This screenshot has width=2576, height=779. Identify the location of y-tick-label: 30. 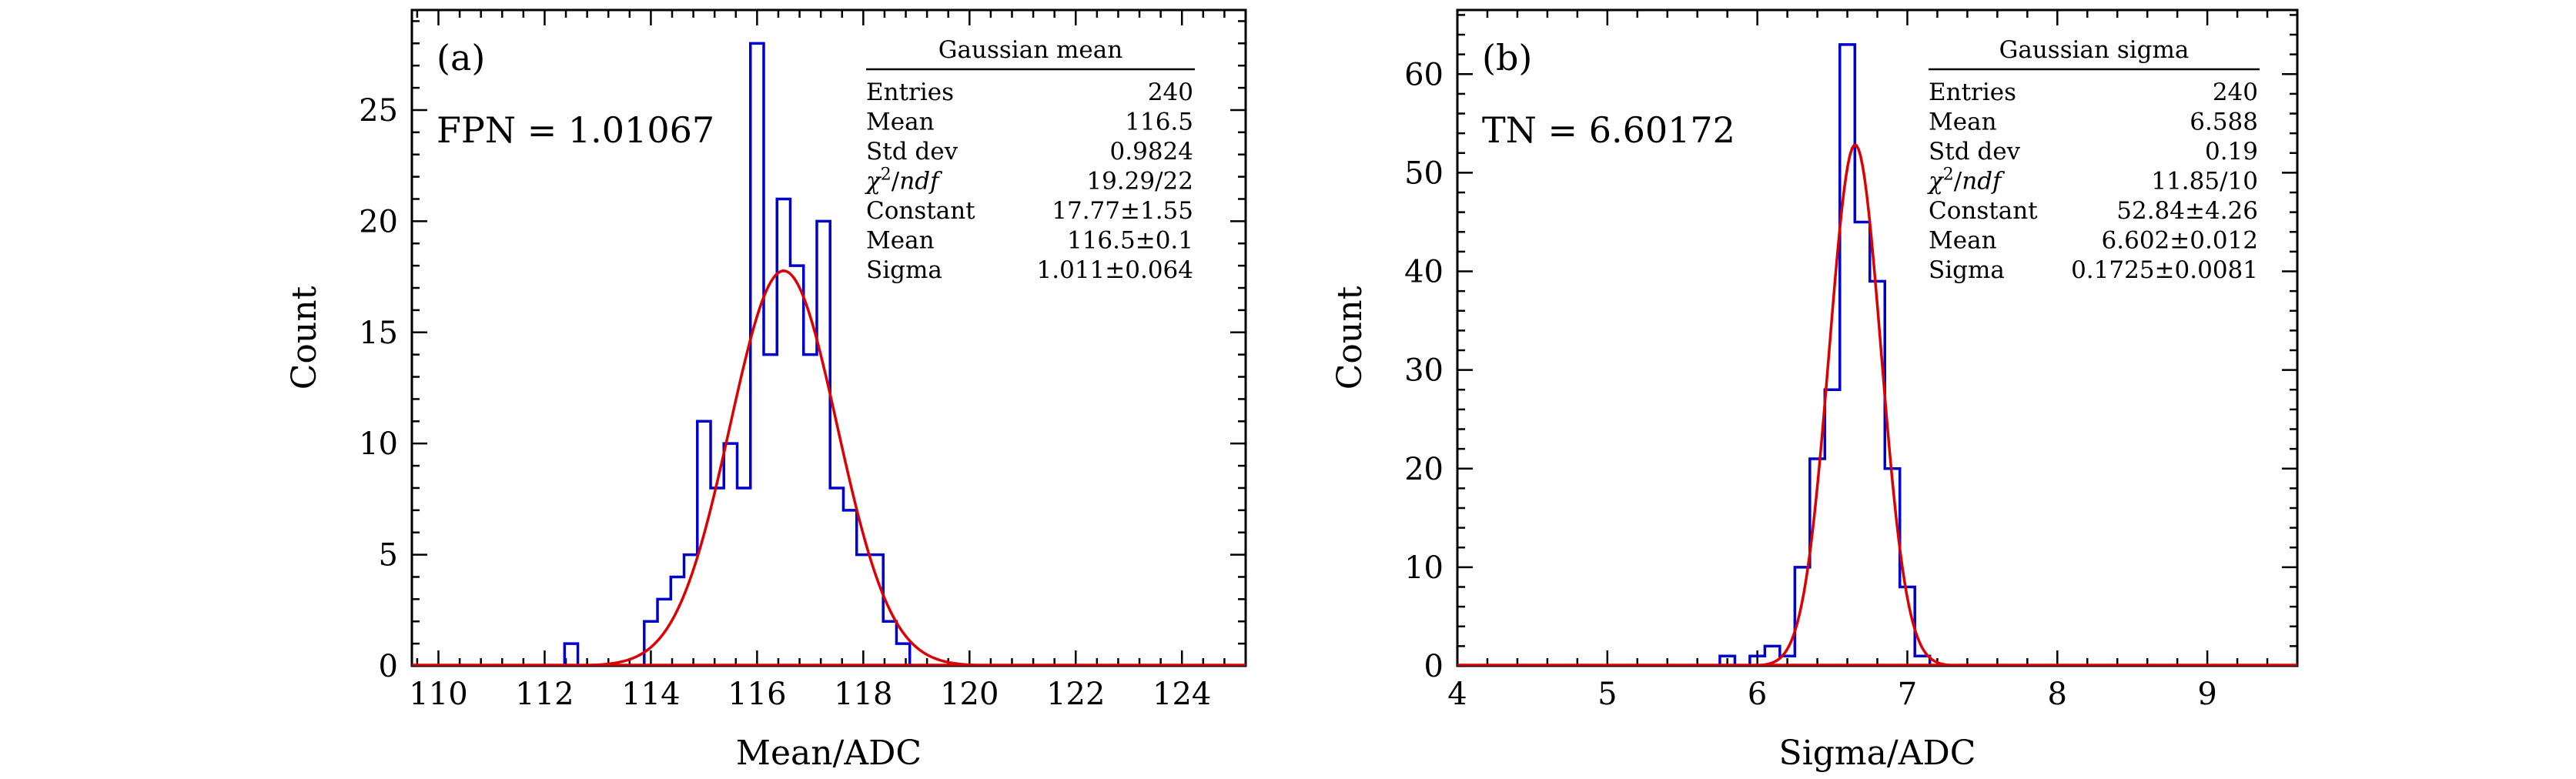
(1424, 371).